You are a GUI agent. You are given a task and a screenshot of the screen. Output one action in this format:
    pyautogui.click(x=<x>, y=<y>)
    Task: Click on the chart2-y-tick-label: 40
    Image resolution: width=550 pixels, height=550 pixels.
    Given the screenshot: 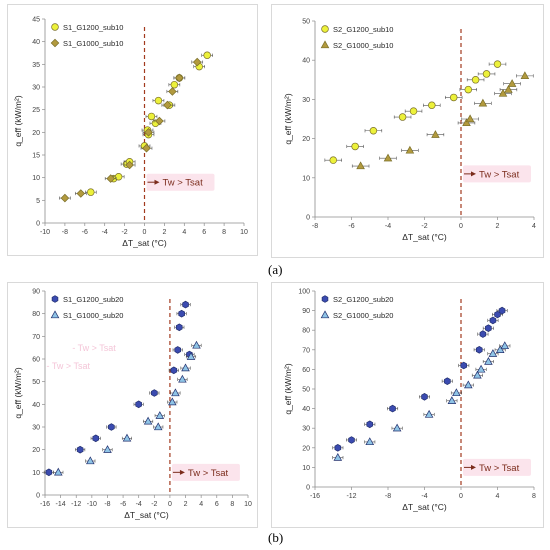 What is the action you would take?
    pyautogui.click(x=36, y=405)
    